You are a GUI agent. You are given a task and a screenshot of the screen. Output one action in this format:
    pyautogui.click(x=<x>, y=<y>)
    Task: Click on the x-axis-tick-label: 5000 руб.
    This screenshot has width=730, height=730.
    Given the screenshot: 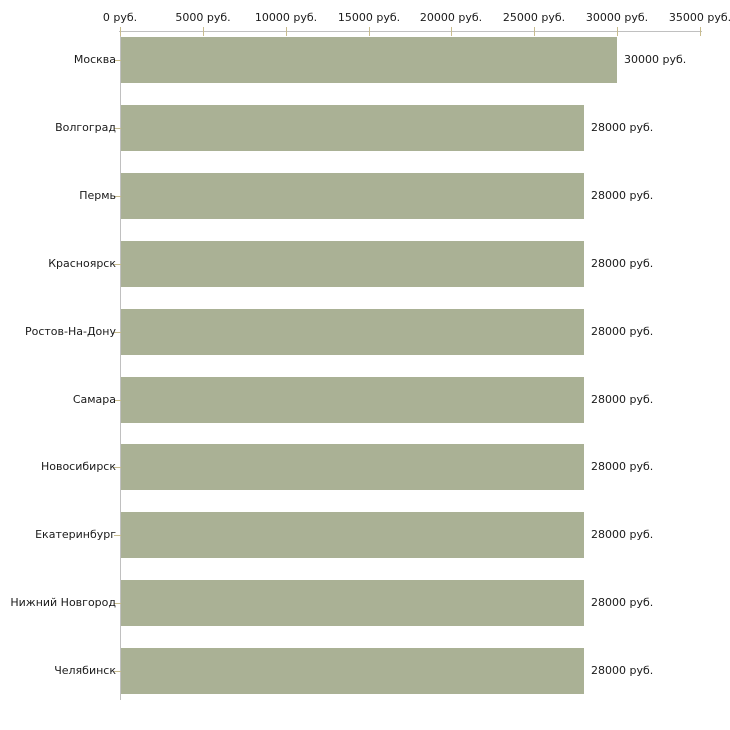 What is the action you would take?
    pyautogui.click(x=203, y=17)
    